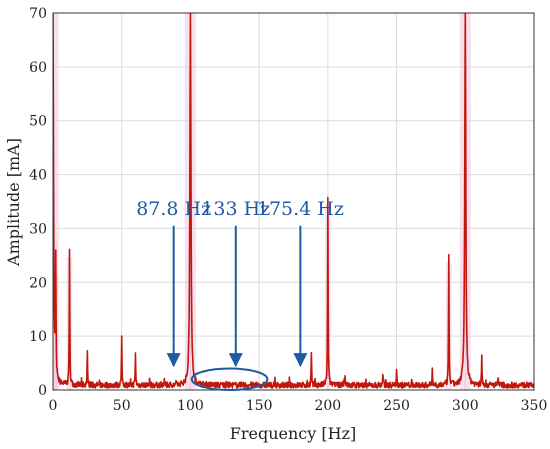  I want to click on x-axis-ticks: 0 50 100 150 200 250 300 350, so click(298, 406).